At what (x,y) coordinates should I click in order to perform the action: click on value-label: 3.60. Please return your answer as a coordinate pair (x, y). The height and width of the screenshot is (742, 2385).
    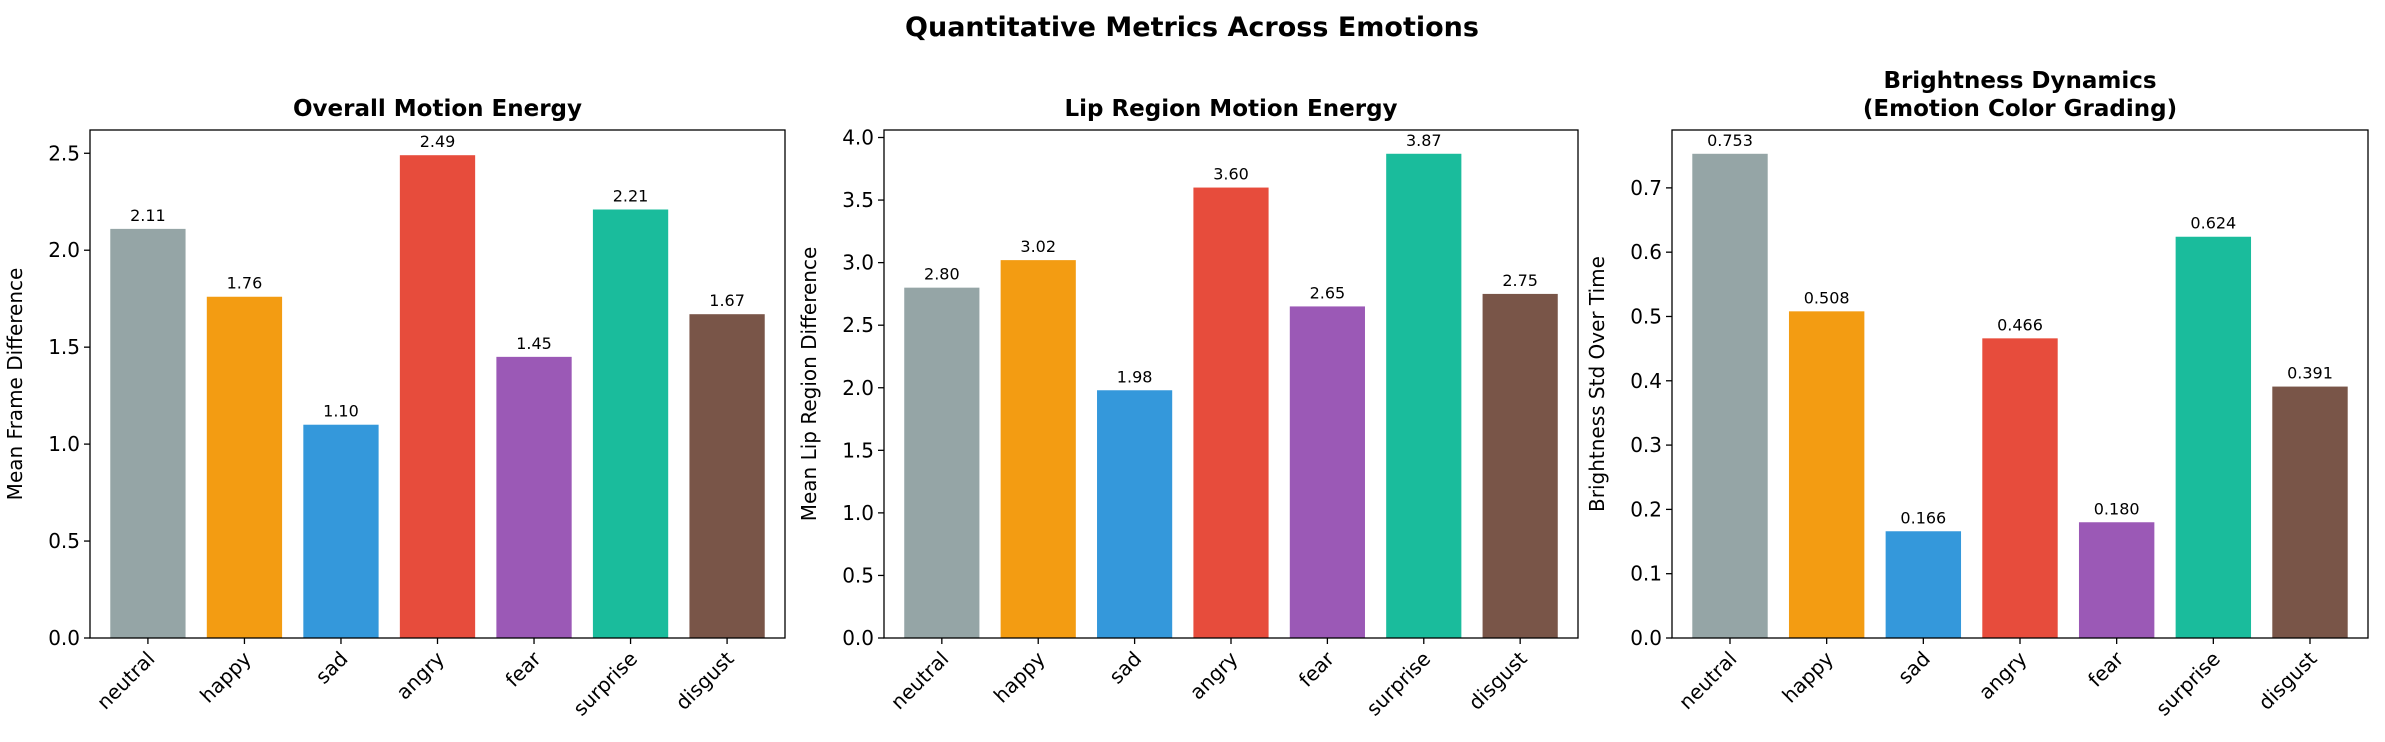
    Looking at the image, I should click on (1231, 174).